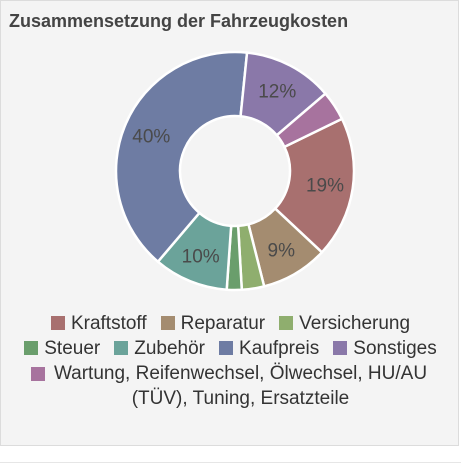  I want to click on data-label-reparatur: 9%, so click(282, 250).